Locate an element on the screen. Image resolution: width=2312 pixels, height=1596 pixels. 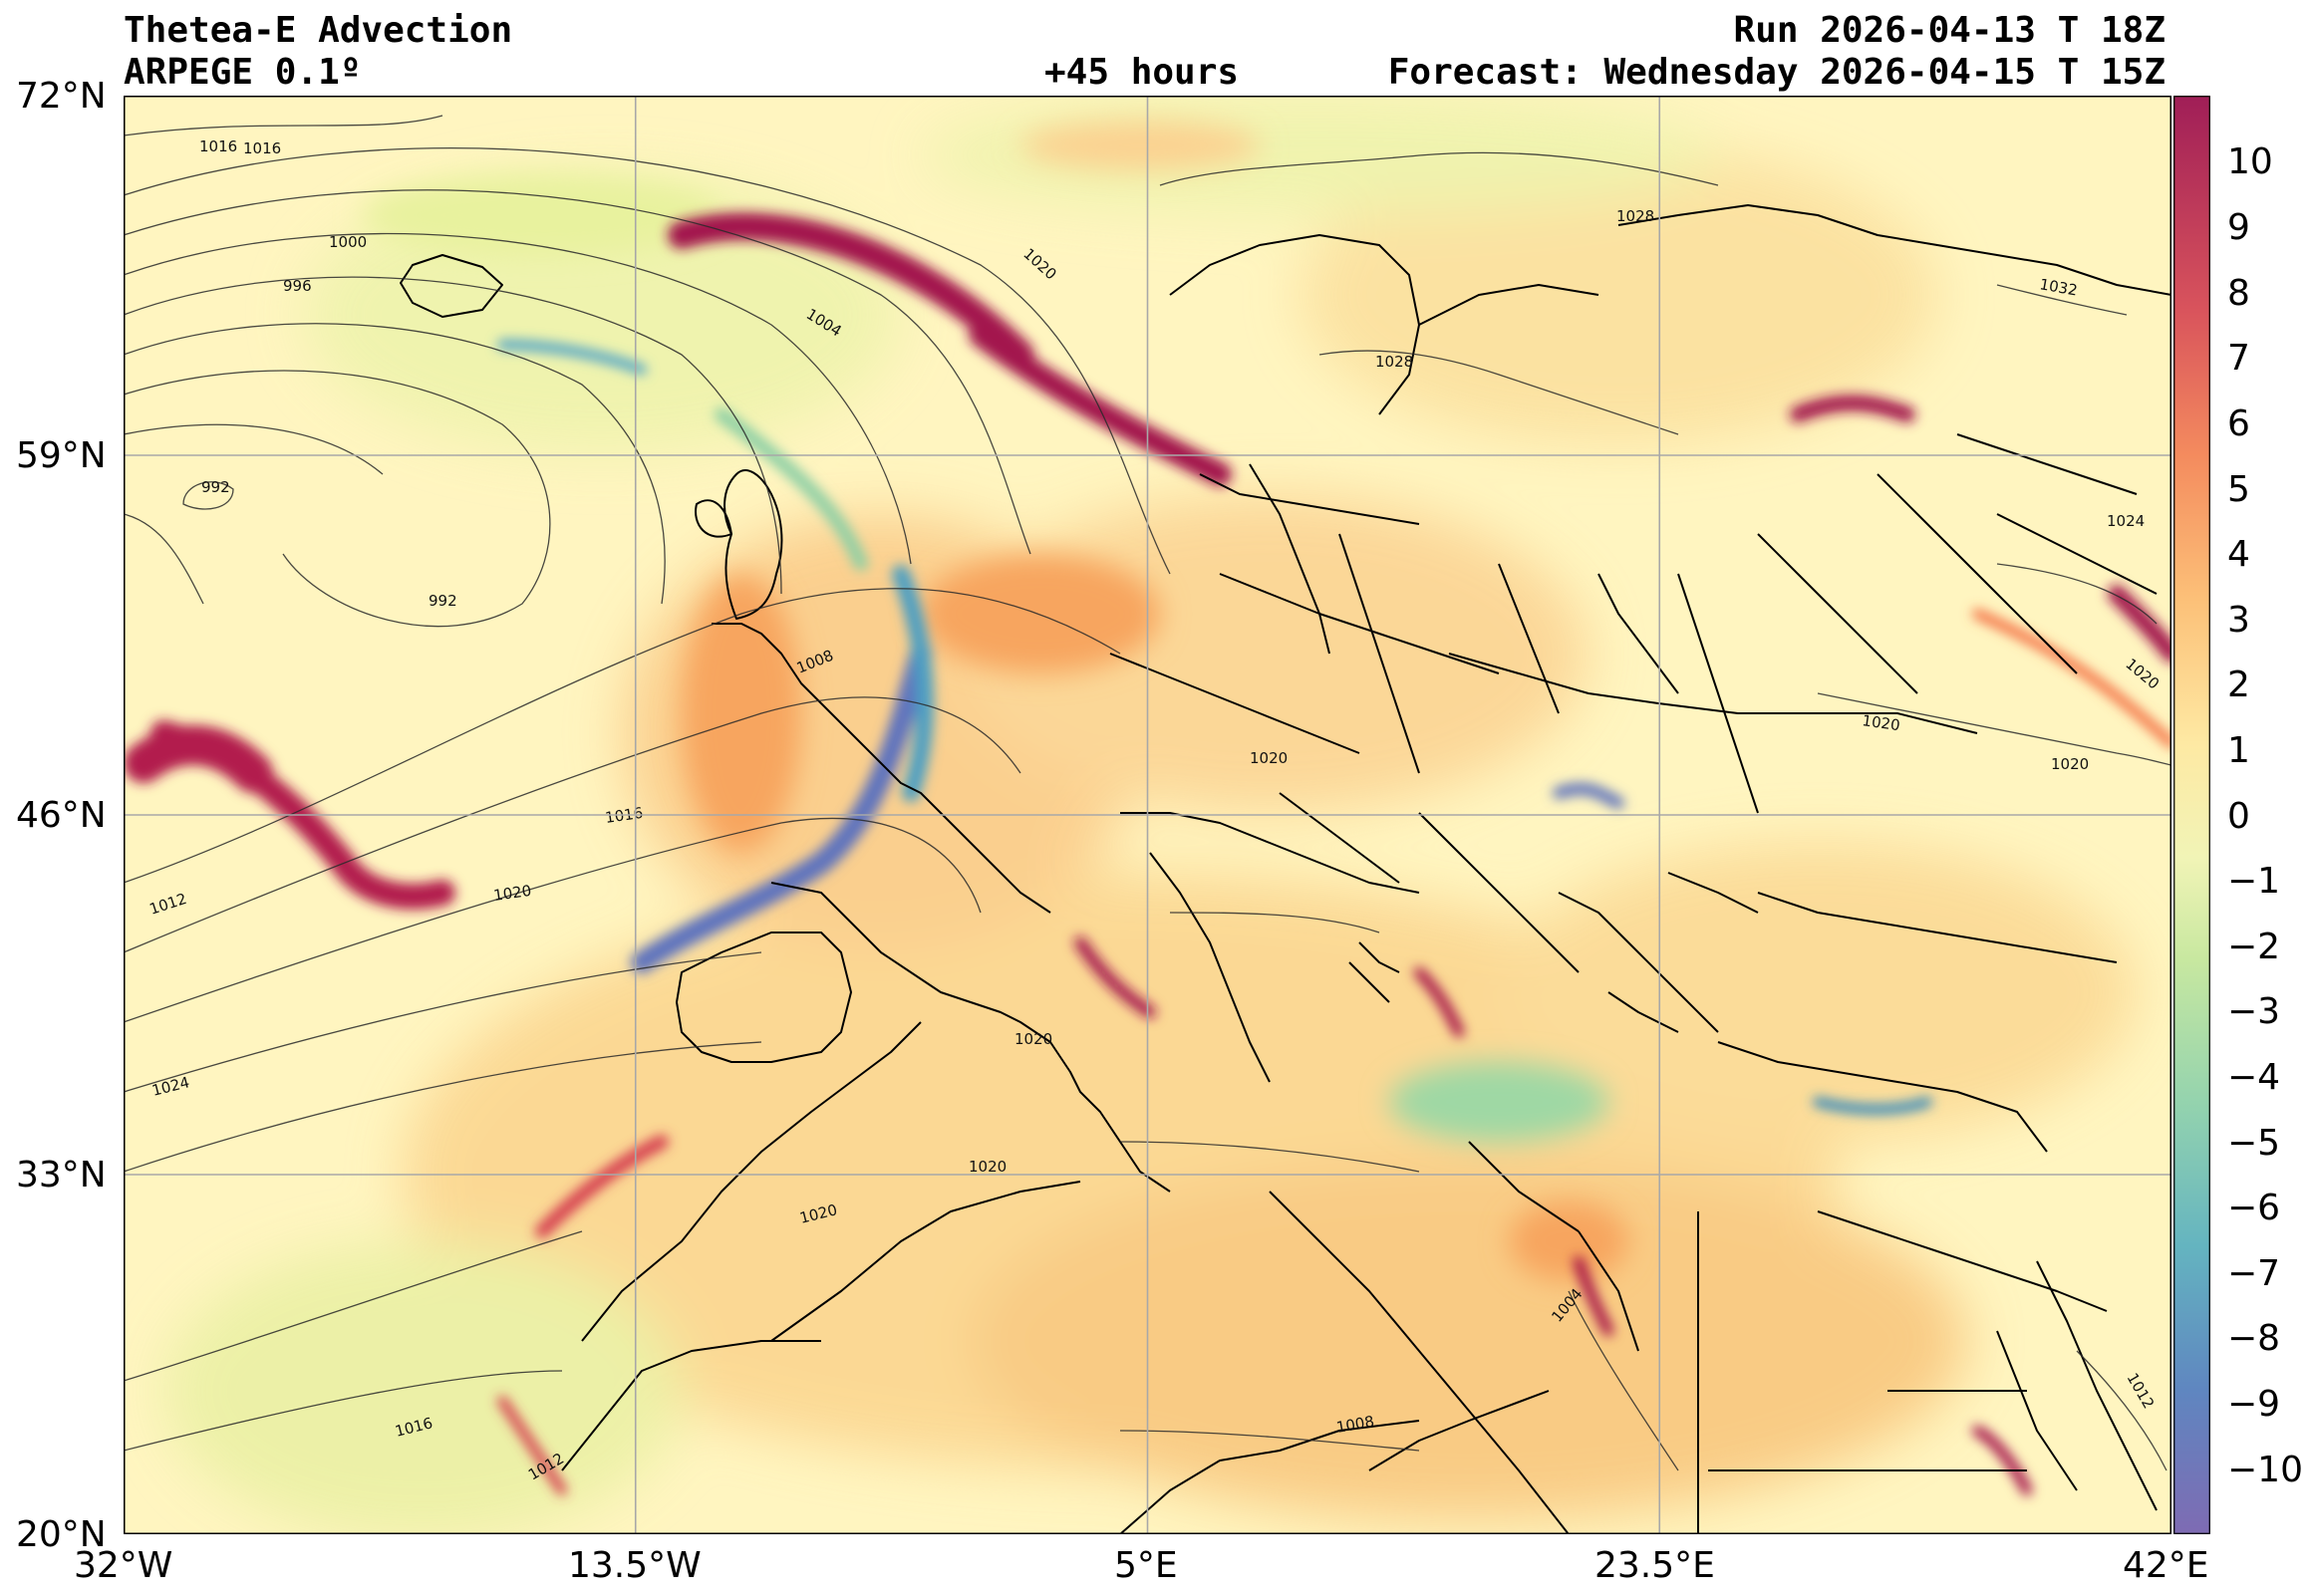
colorbar-label: 5 is located at coordinates (2238, 489).